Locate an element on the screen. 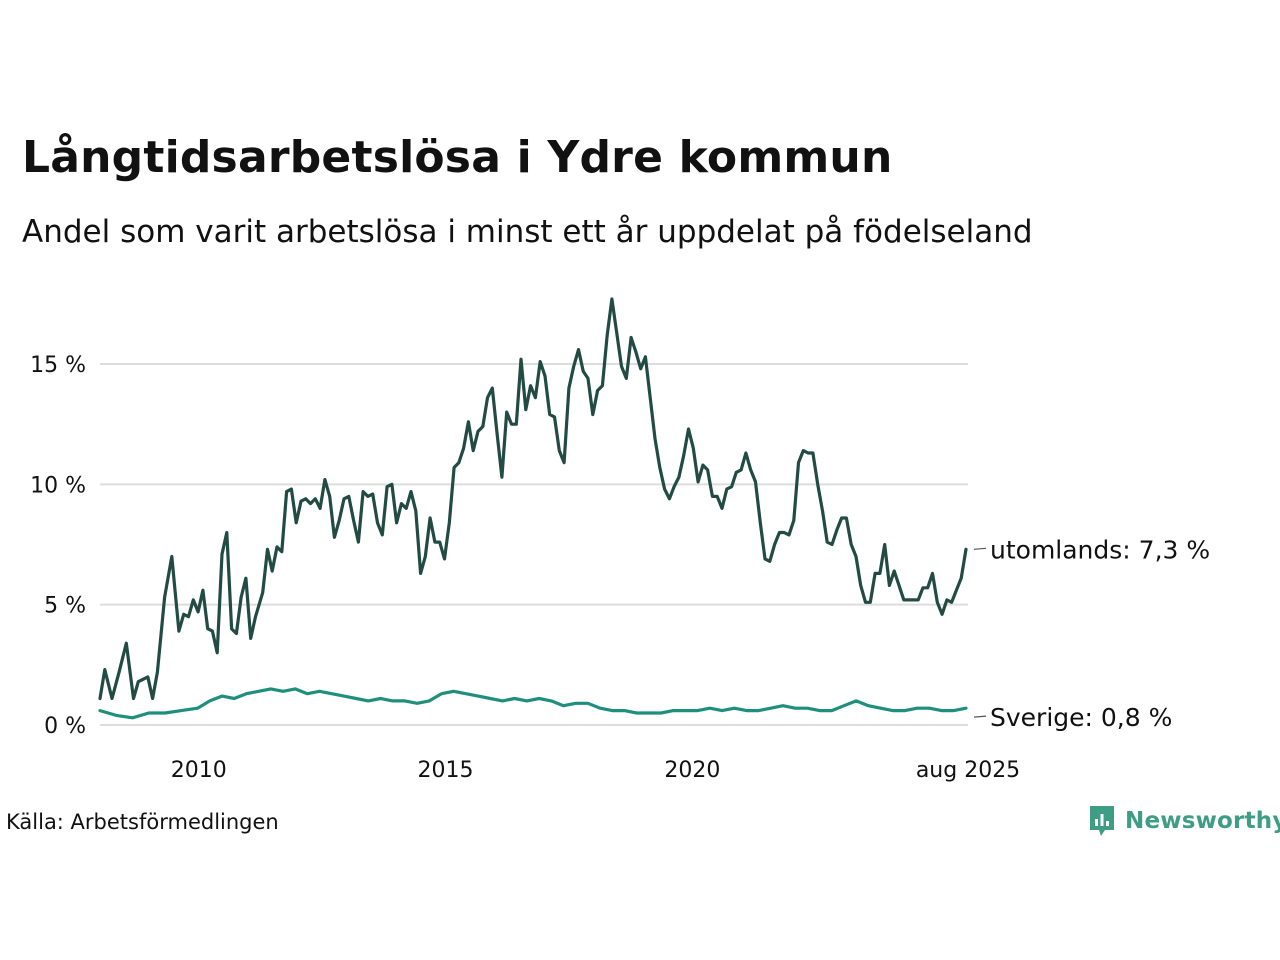  brand-name: Newsworthy is located at coordinates (1202, 821).